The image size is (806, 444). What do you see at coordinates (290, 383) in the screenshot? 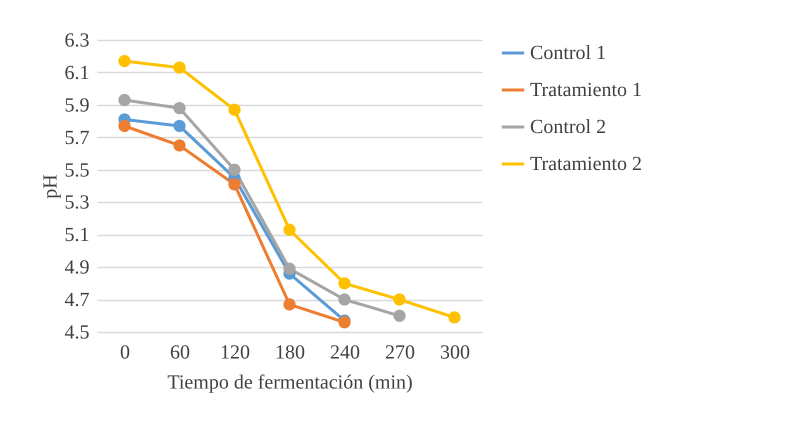
I see `x-axis-title: Tiempo de fermentación (min)` at bounding box center [290, 383].